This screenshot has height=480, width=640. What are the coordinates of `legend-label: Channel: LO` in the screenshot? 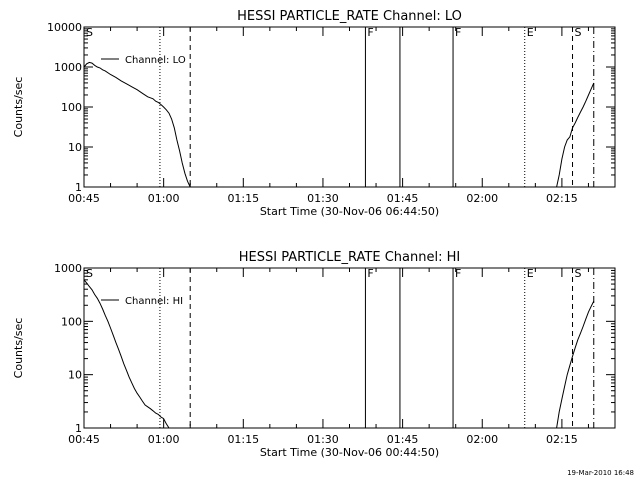 It's located at (155, 60).